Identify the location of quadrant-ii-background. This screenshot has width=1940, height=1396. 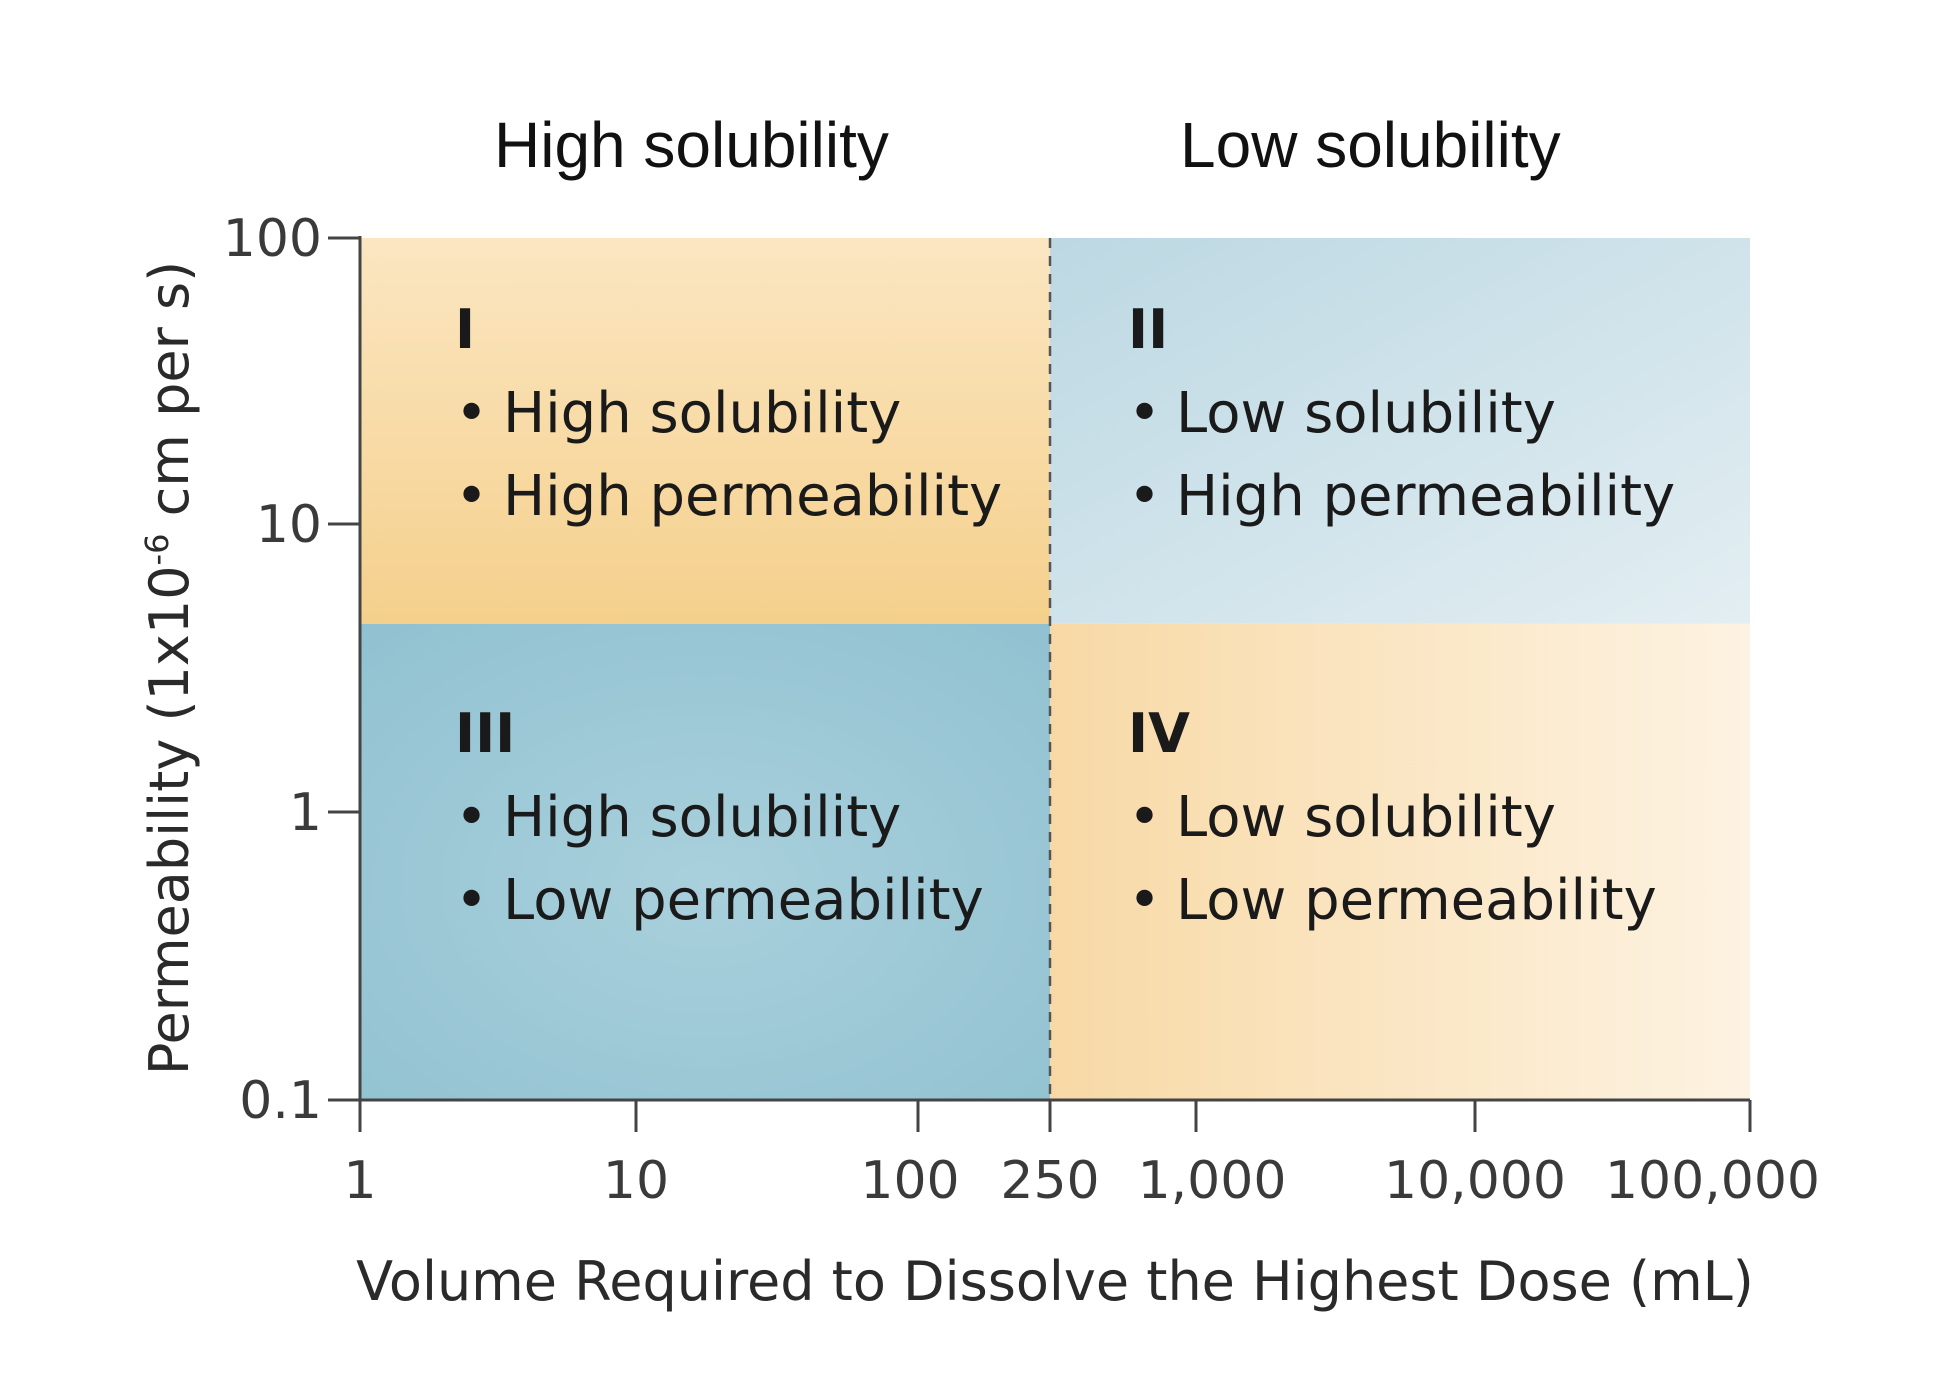
(1400, 431).